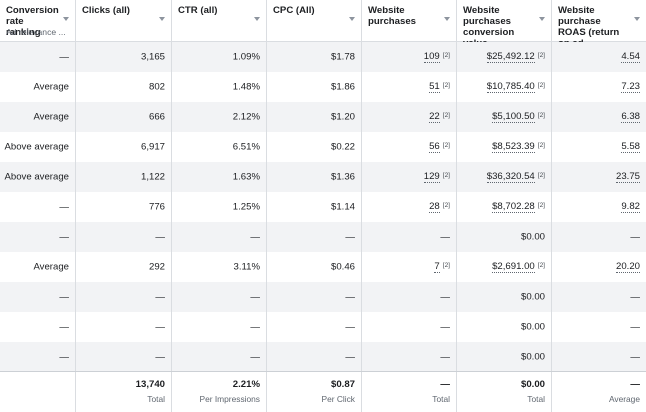 This screenshot has width=646, height=412. I want to click on cell-roas: 9.82, so click(599, 207).